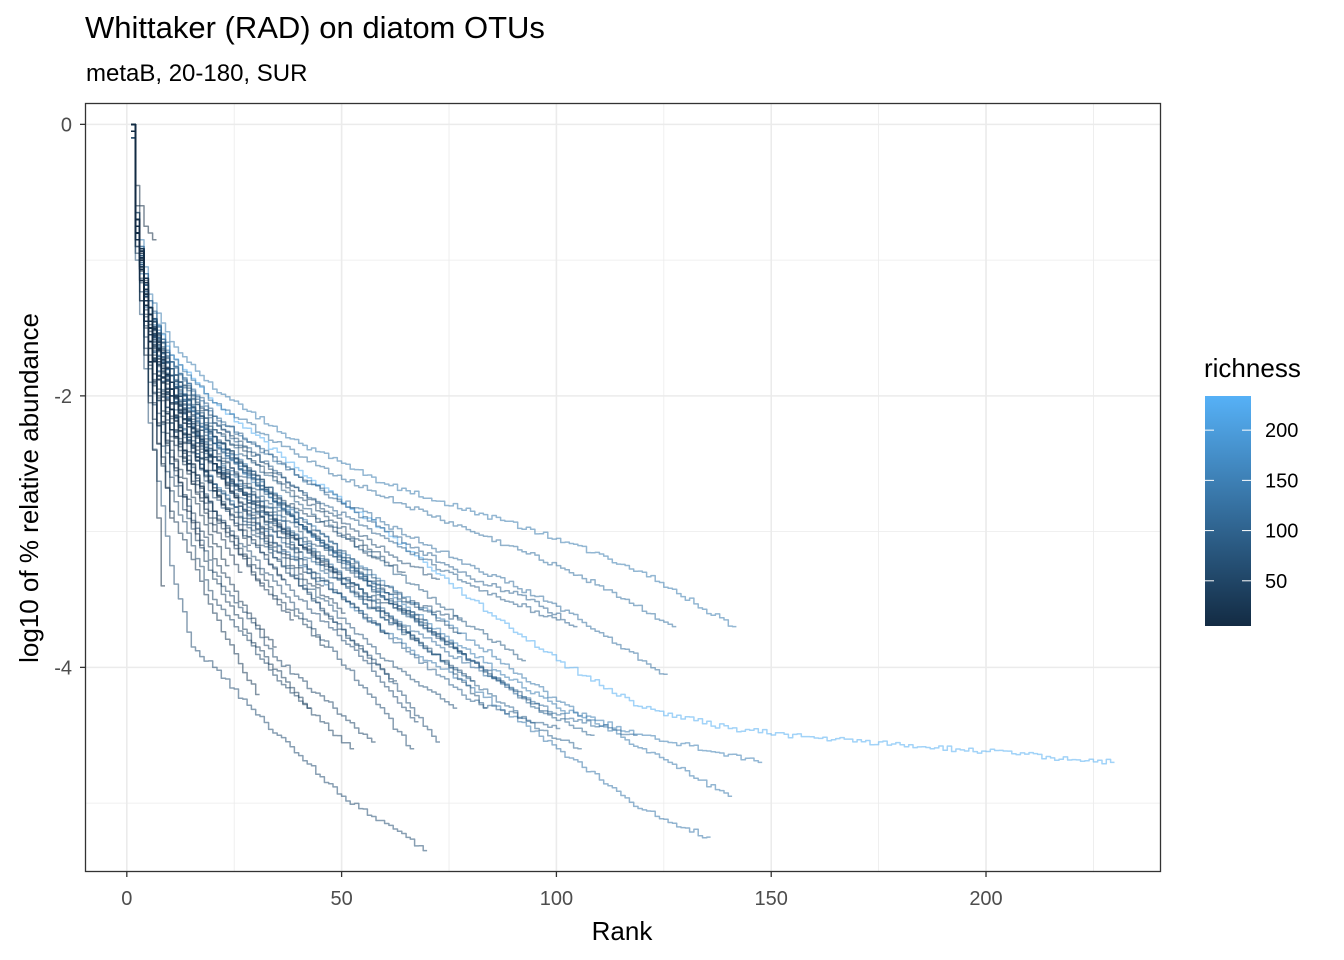 Image resolution: width=1344 pixels, height=960 pixels. What do you see at coordinates (315, 27) in the screenshot?
I see `chart-title: Whittaker (RAD) on diatom OTUs` at bounding box center [315, 27].